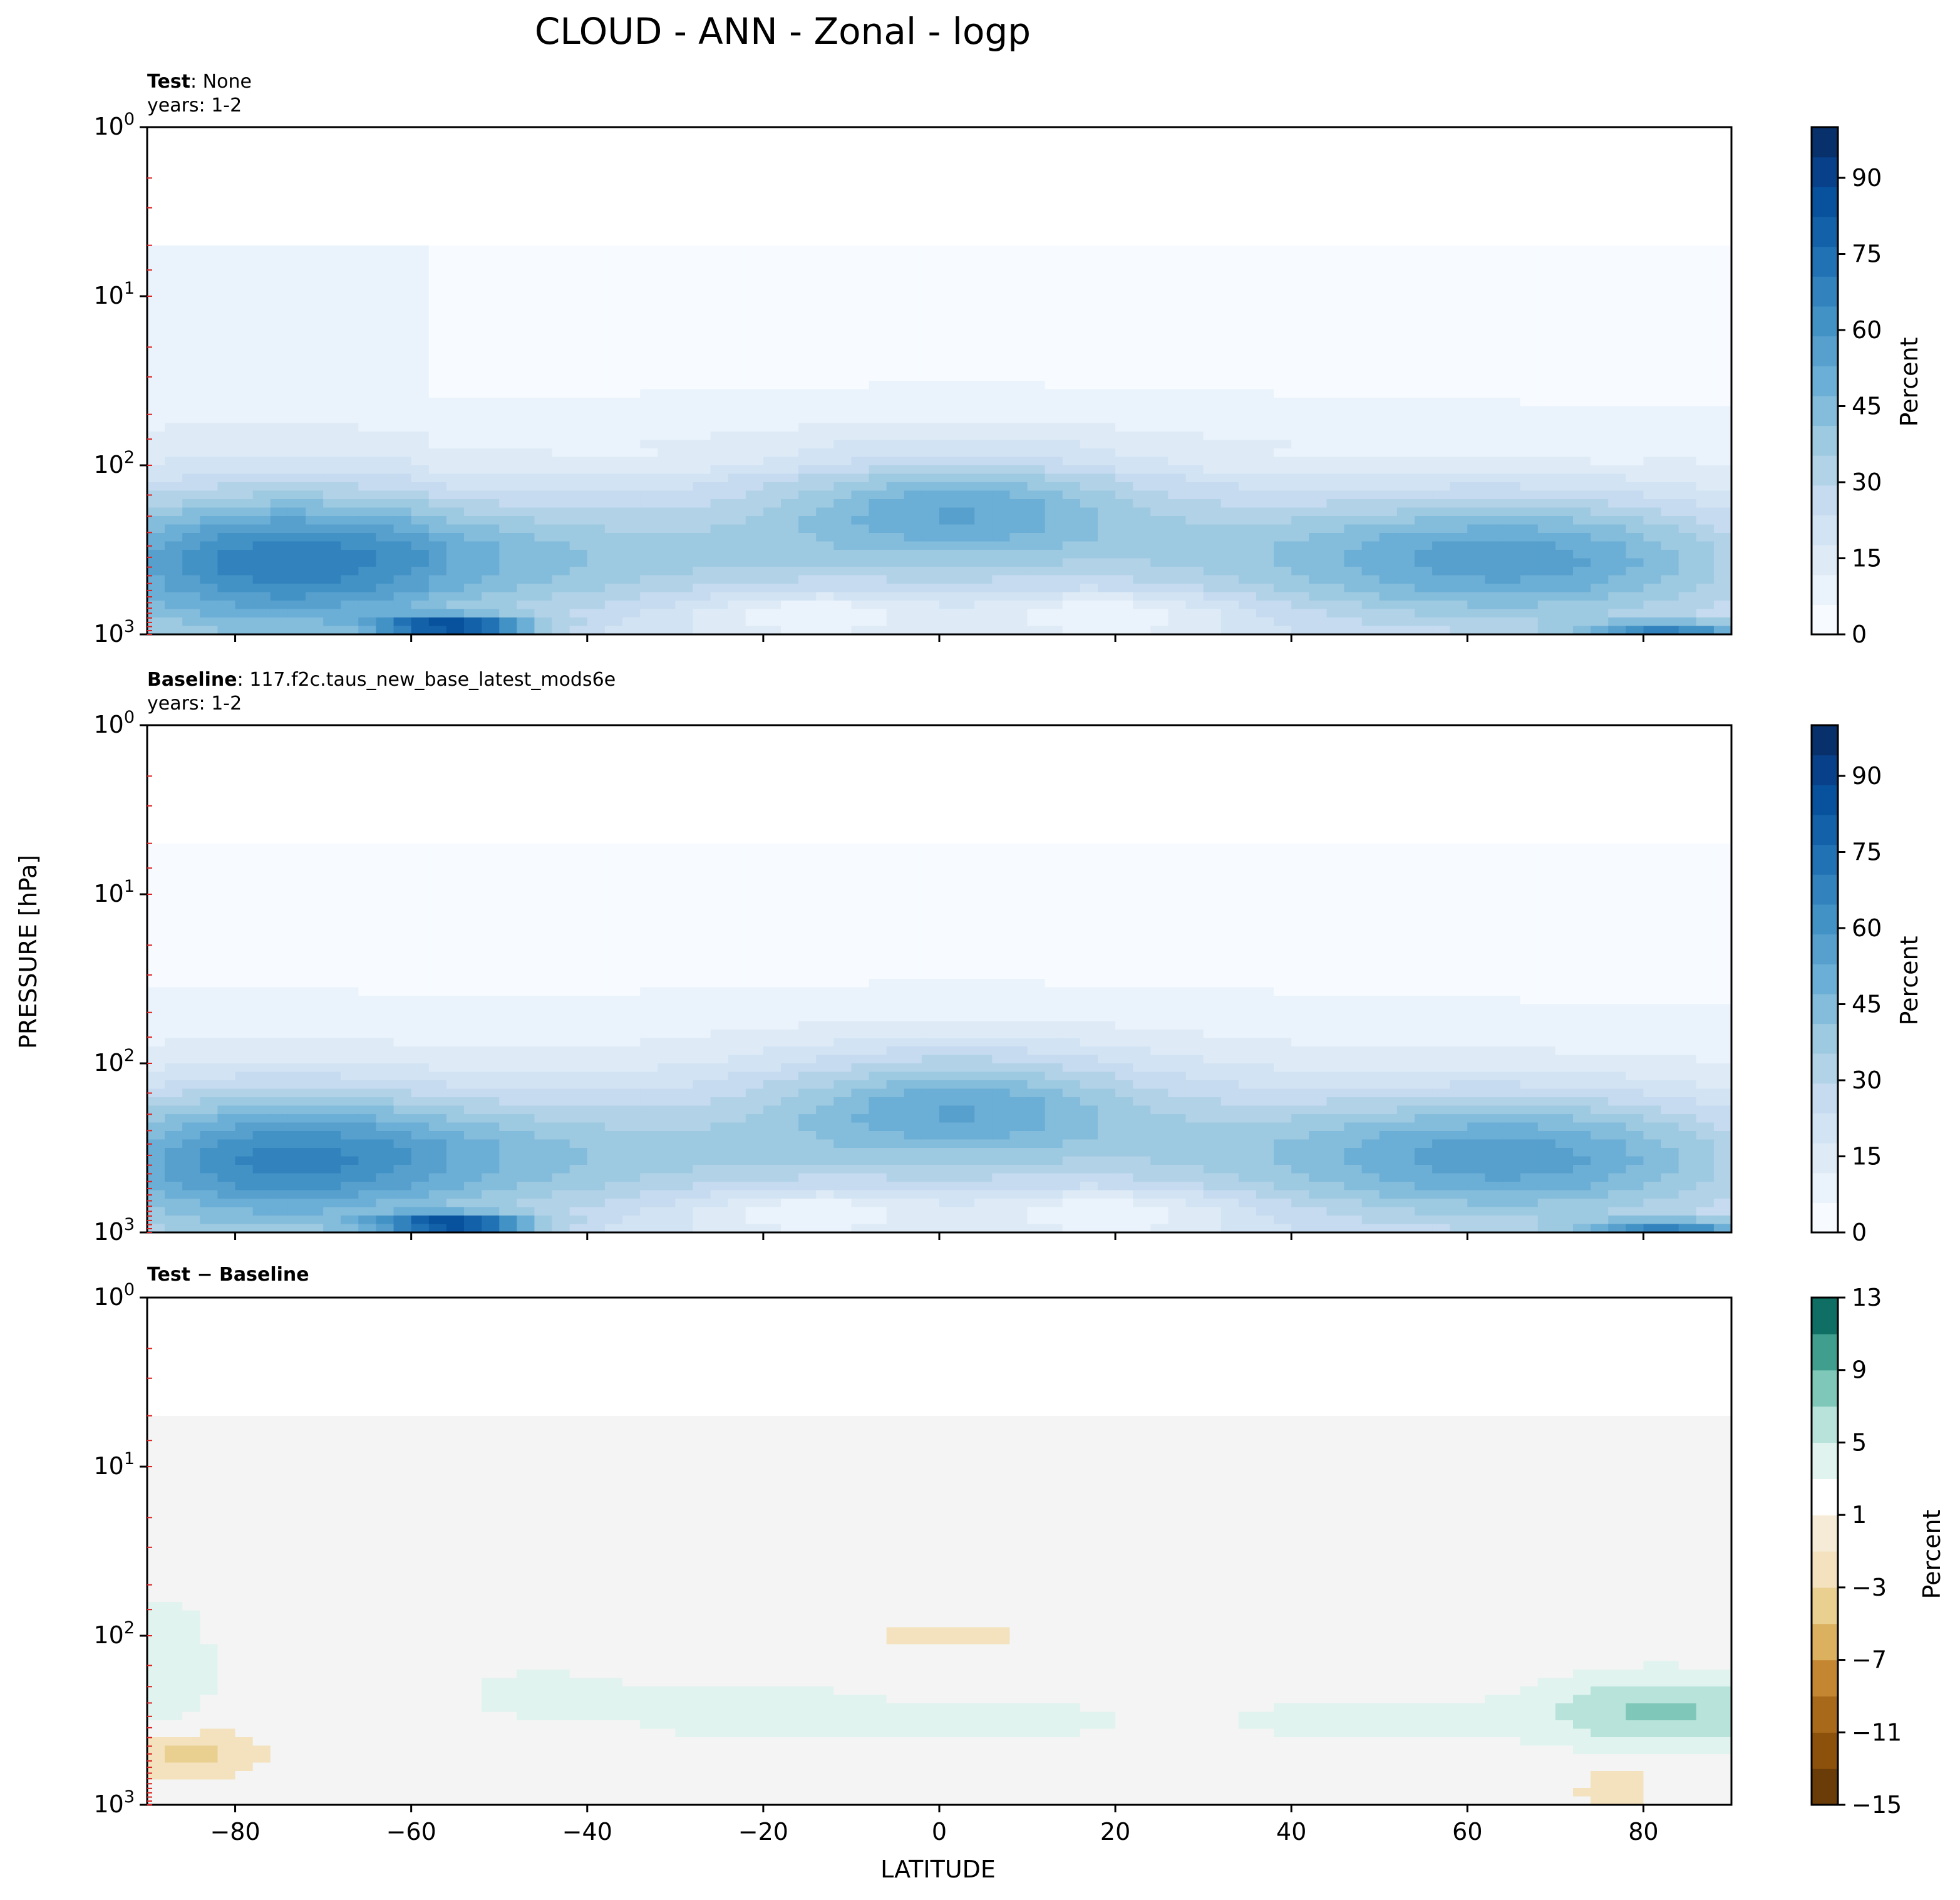 The image size is (1960, 1900). What do you see at coordinates (129, 626) in the screenshot?
I see `y-tick-exponent: 3` at bounding box center [129, 626].